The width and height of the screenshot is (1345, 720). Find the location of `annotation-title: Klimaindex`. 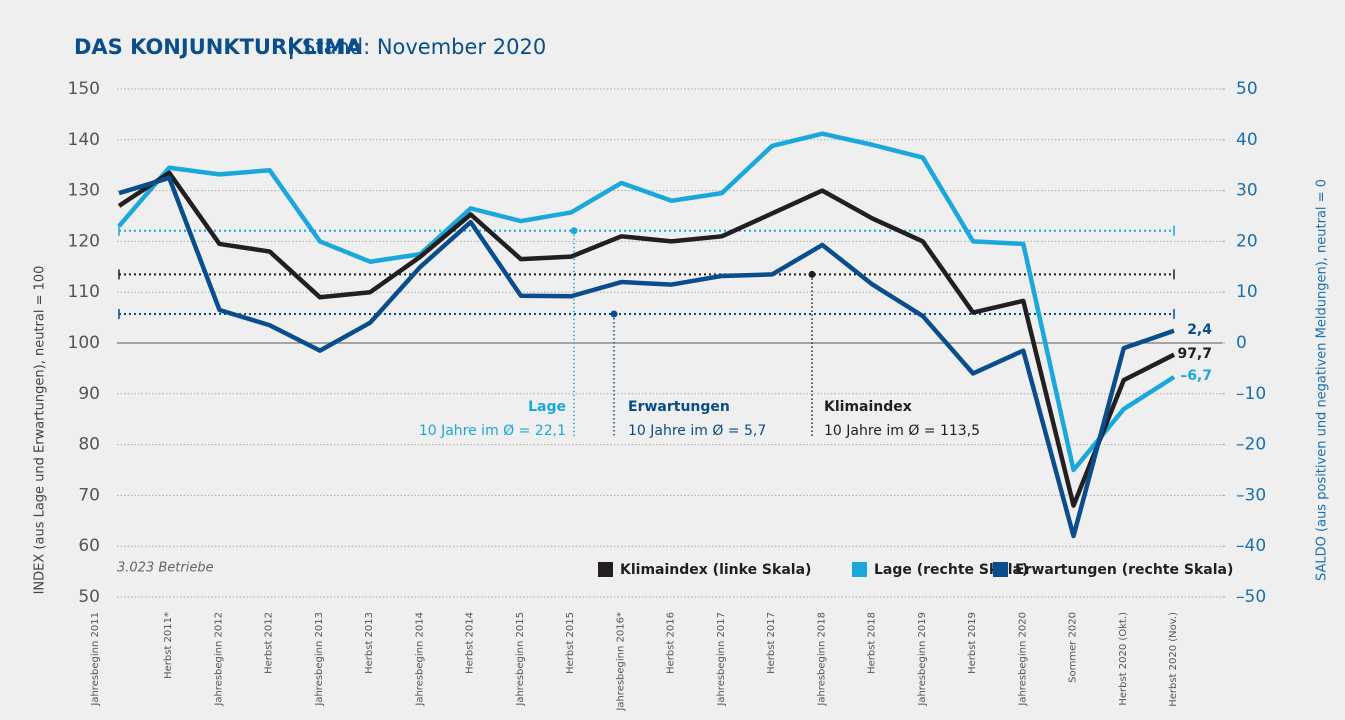

annotation-title: Klimaindex is located at coordinates (868, 407).